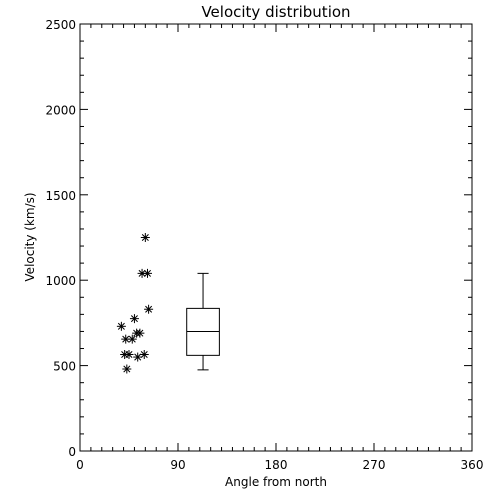 Image resolution: width=500 pixels, height=500 pixels. What do you see at coordinates (275, 12) in the screenshot?
I see `chart-title: Velocity distribution` at bounding box center [275, 12].